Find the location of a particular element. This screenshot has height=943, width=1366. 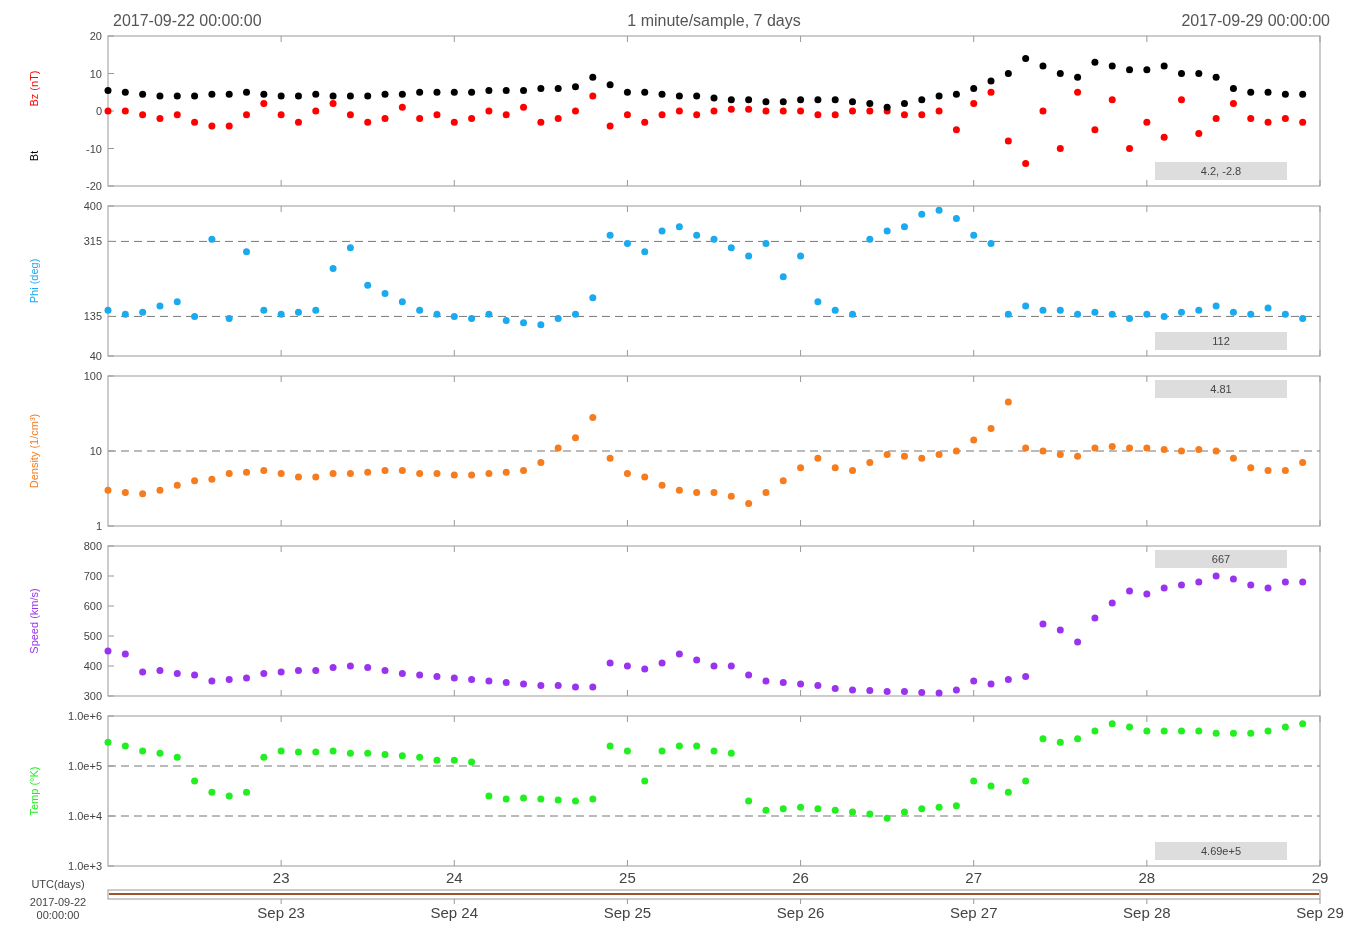

y-tick-label: 1.0e+6 is located at coordinates (85, 716).